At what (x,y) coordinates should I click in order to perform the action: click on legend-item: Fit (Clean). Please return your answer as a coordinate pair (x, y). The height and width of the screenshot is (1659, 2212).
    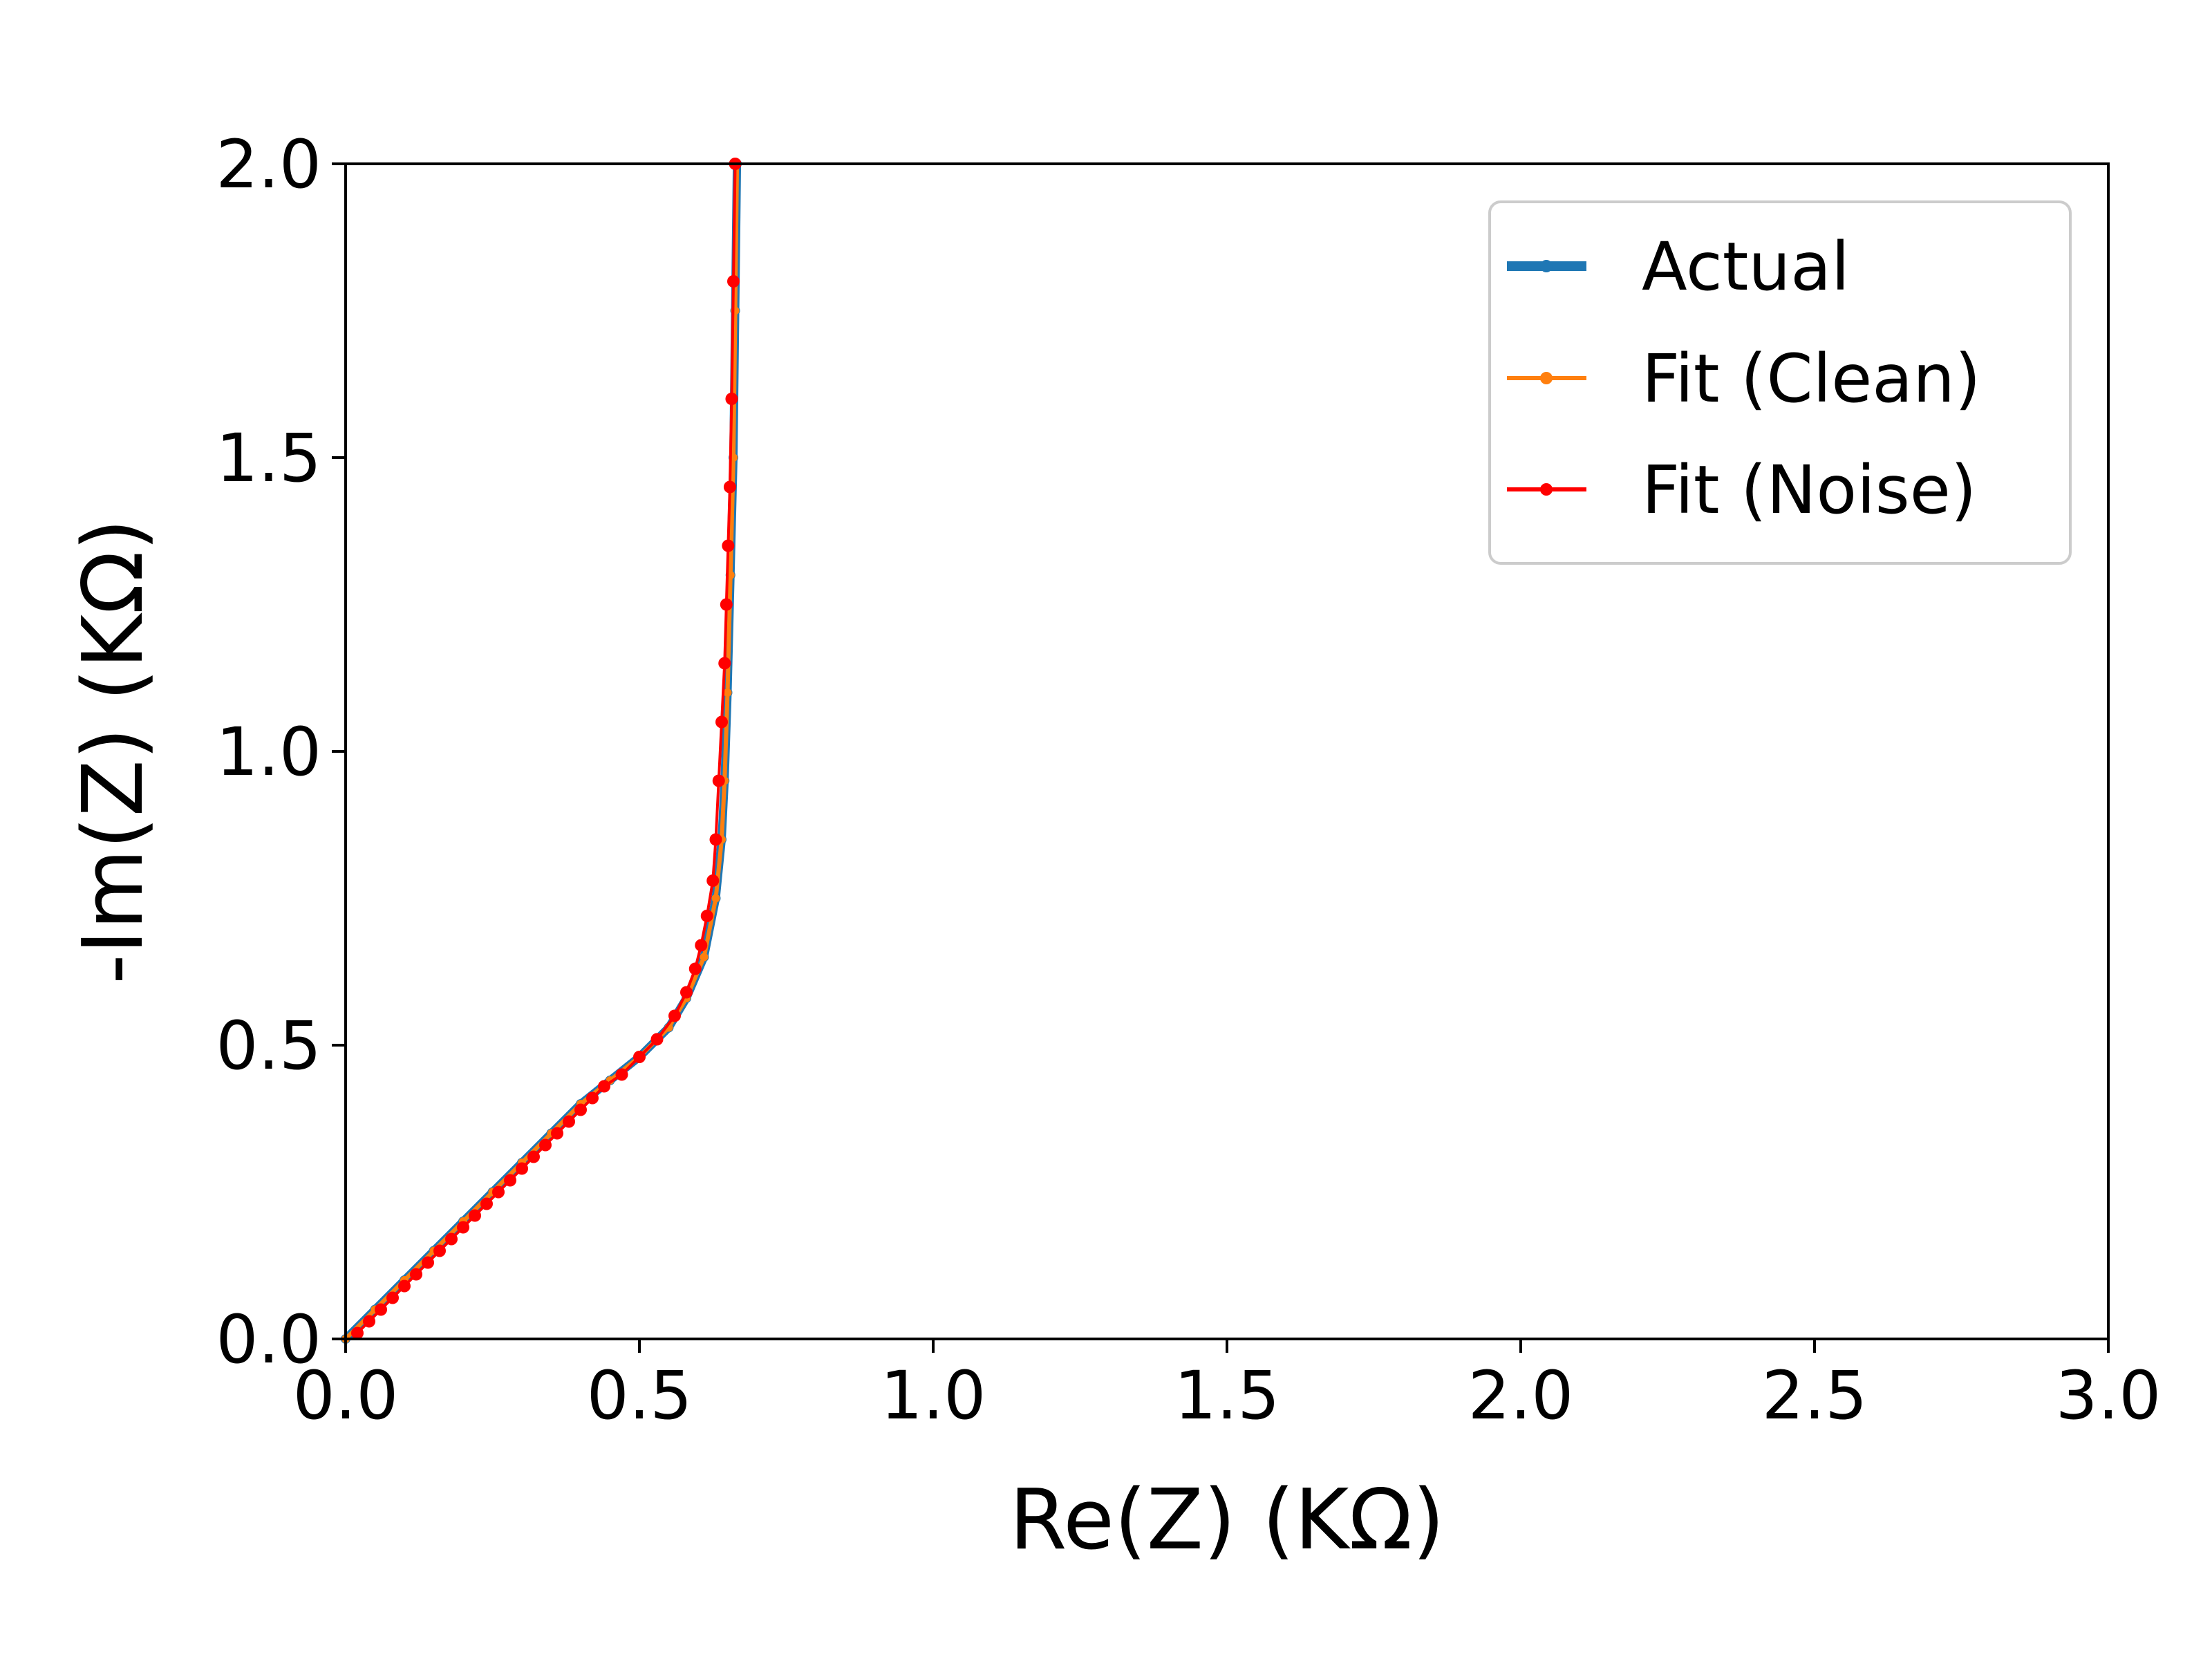
    Looking at the image, I should click on (1743, 379).